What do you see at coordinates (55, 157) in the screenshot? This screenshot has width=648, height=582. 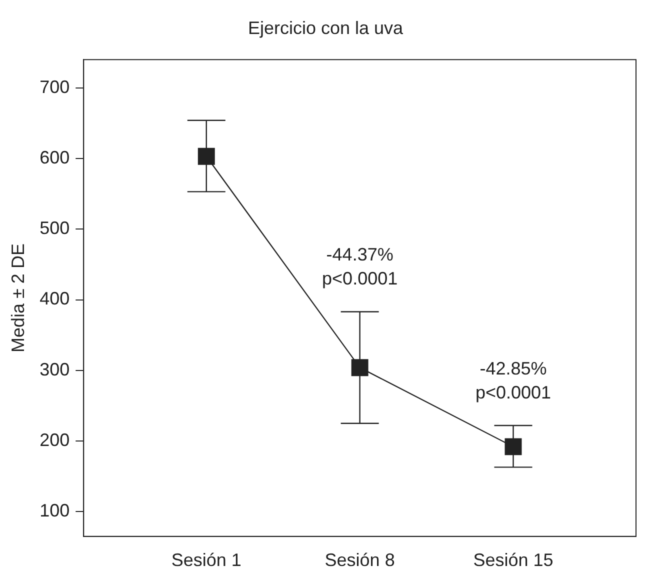 I see `y-tick-label: 600` at bounding box center [55, 157].